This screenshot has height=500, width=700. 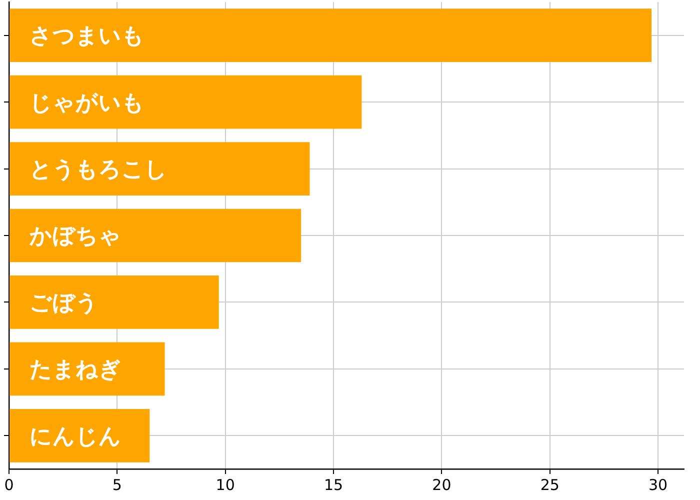 I want to click on x-tick-label: 5, so click(x=117, y=485).